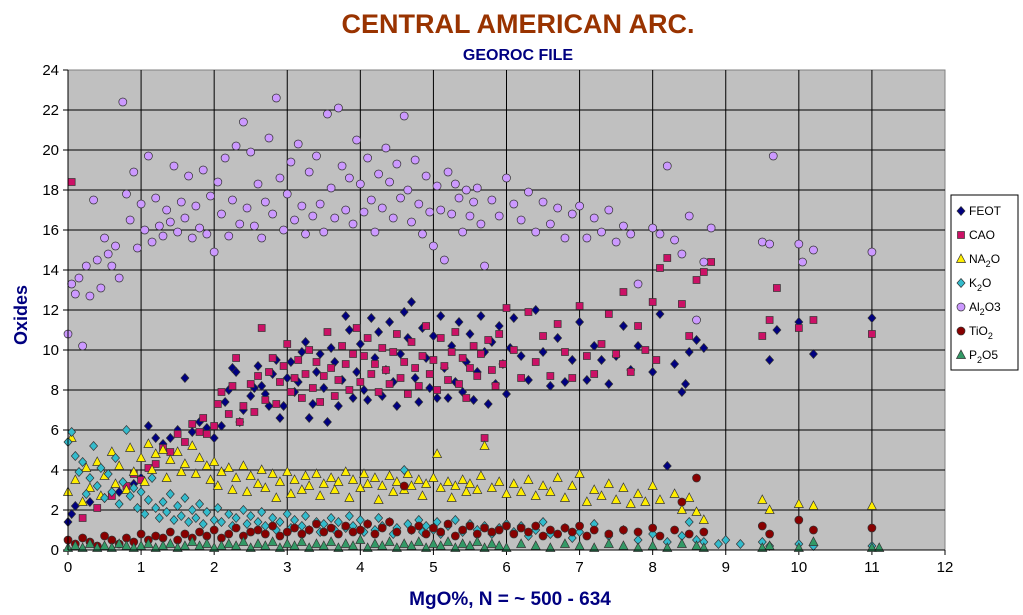 This screenshot has width=1023, height=615. What do you see at coordinates (433, 567) in the screenshot?
I see `x-tick-label: 5` at bounding box center [433, 567].